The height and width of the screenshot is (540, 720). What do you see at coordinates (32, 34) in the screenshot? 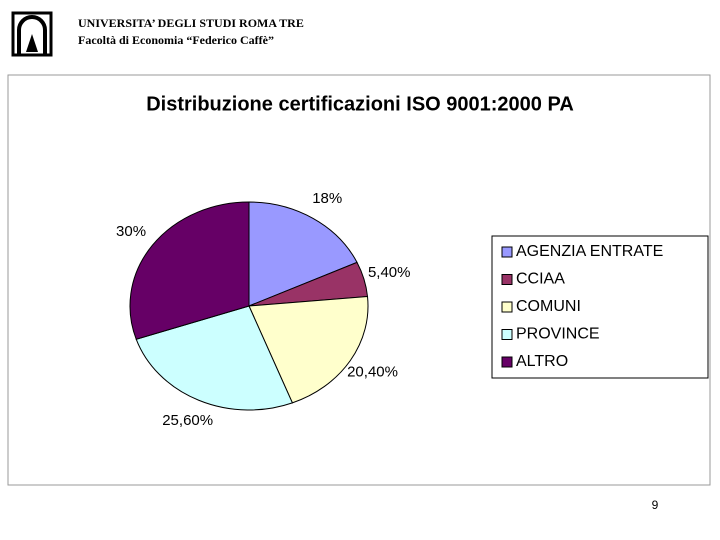
I see `logo` at bounding box center [32, 34].